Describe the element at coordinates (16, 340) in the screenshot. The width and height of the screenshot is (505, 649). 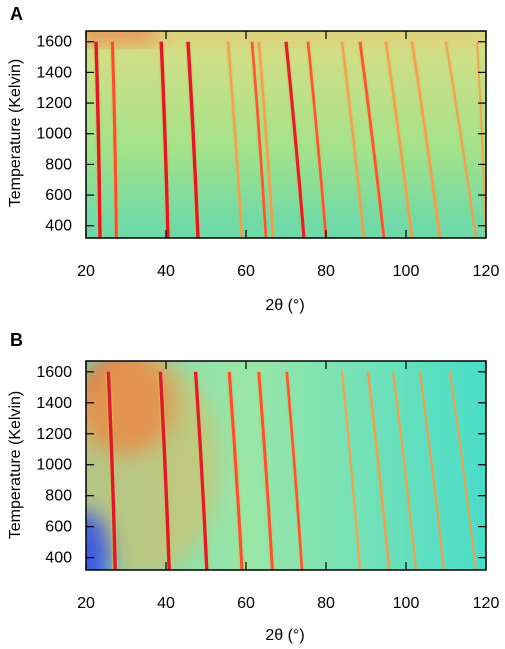
I see `panel-b-label: B` at that location.